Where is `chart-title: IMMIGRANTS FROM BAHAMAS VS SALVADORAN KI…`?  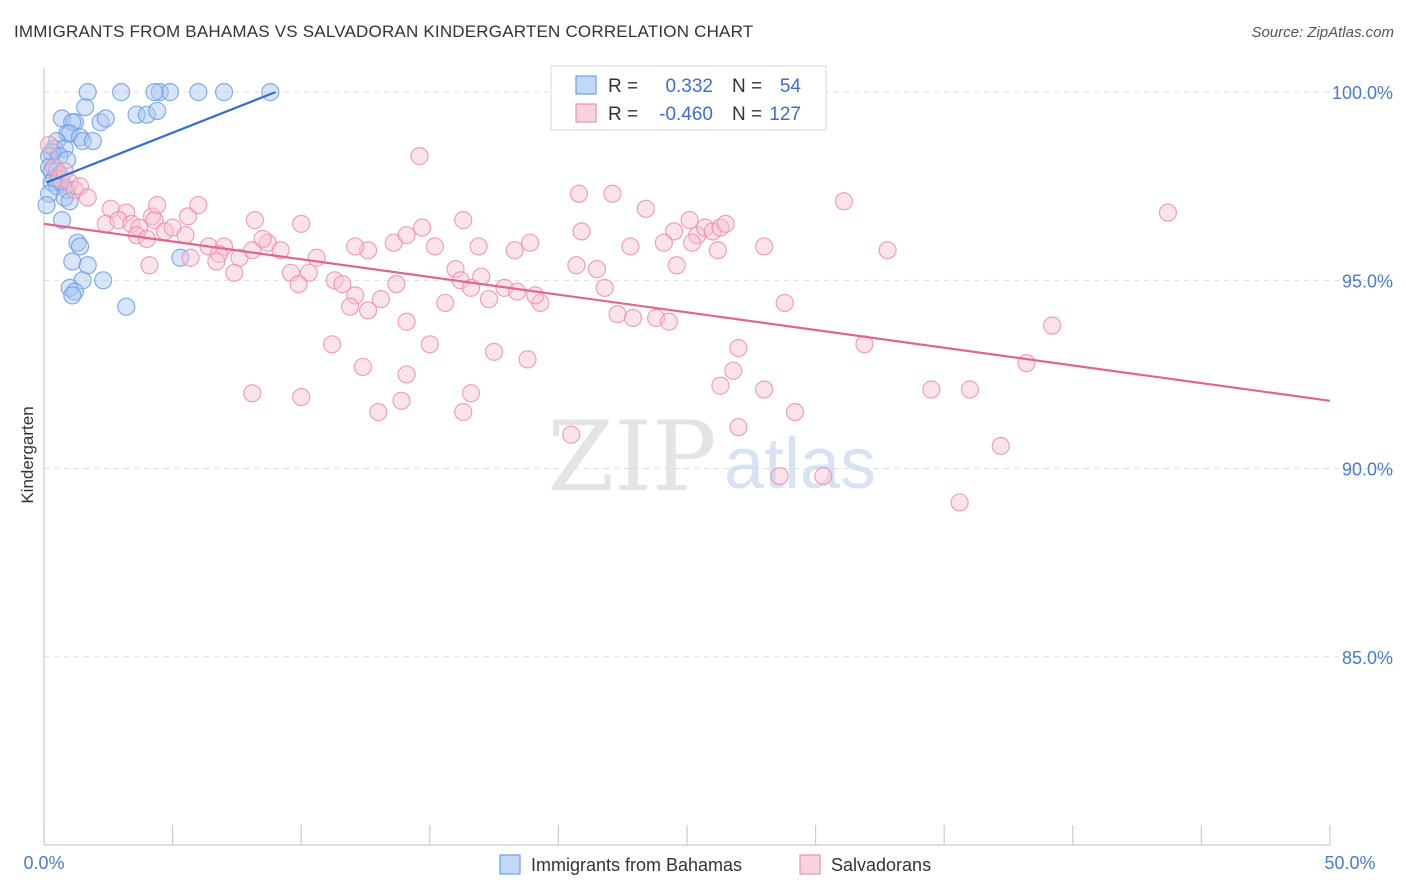
chart-title: IMMIGRANTS FROM BAHAMAS VS SALVADORAN KI… is located at coordinates (384, 31).